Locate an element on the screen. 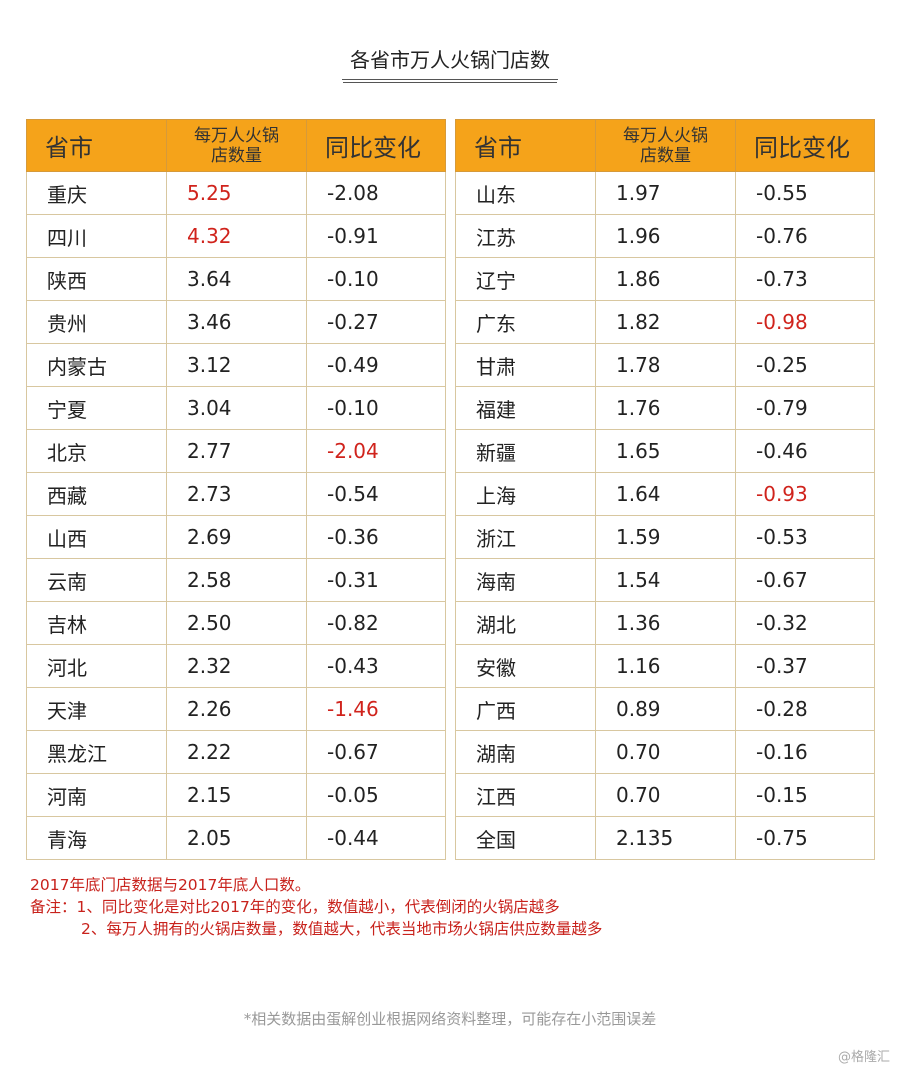 This screenshot has height=1072, width=900. density-cell: 1.97 is located at coordinates (665, 193).